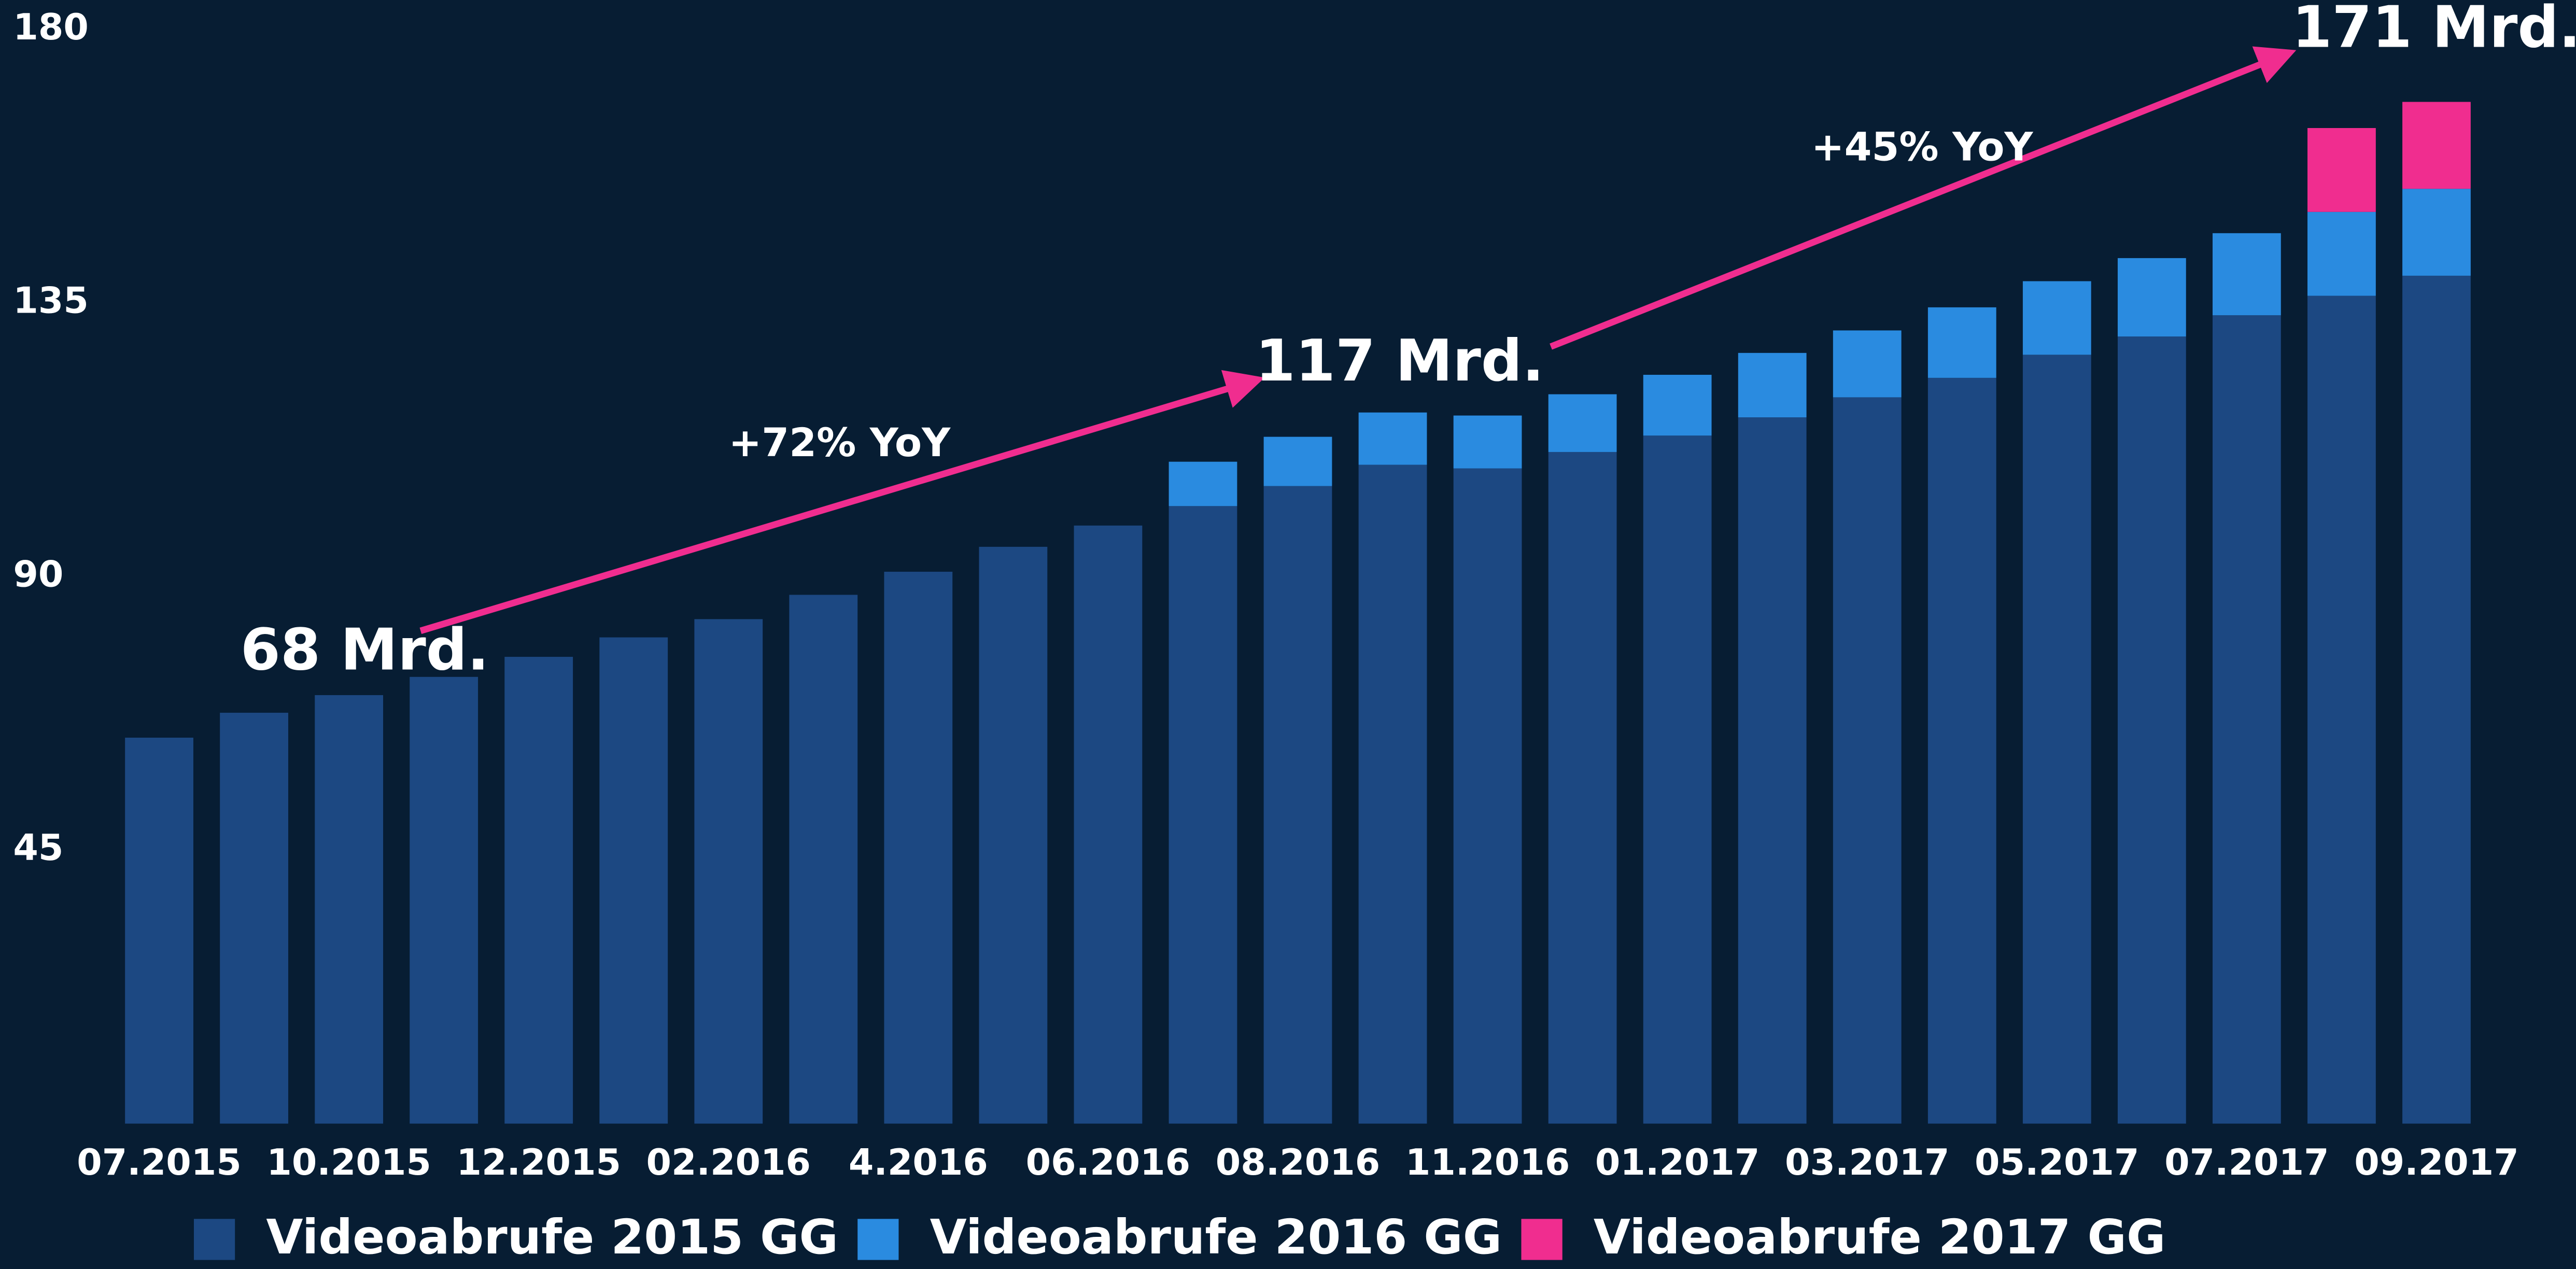 The image size is (2576, 1269). What do you see at coordinates (1879, 1237) in the screenshot?
I see `legend-label: Videoabrufe 2017 GG` at bounding box center [1879, 1237].